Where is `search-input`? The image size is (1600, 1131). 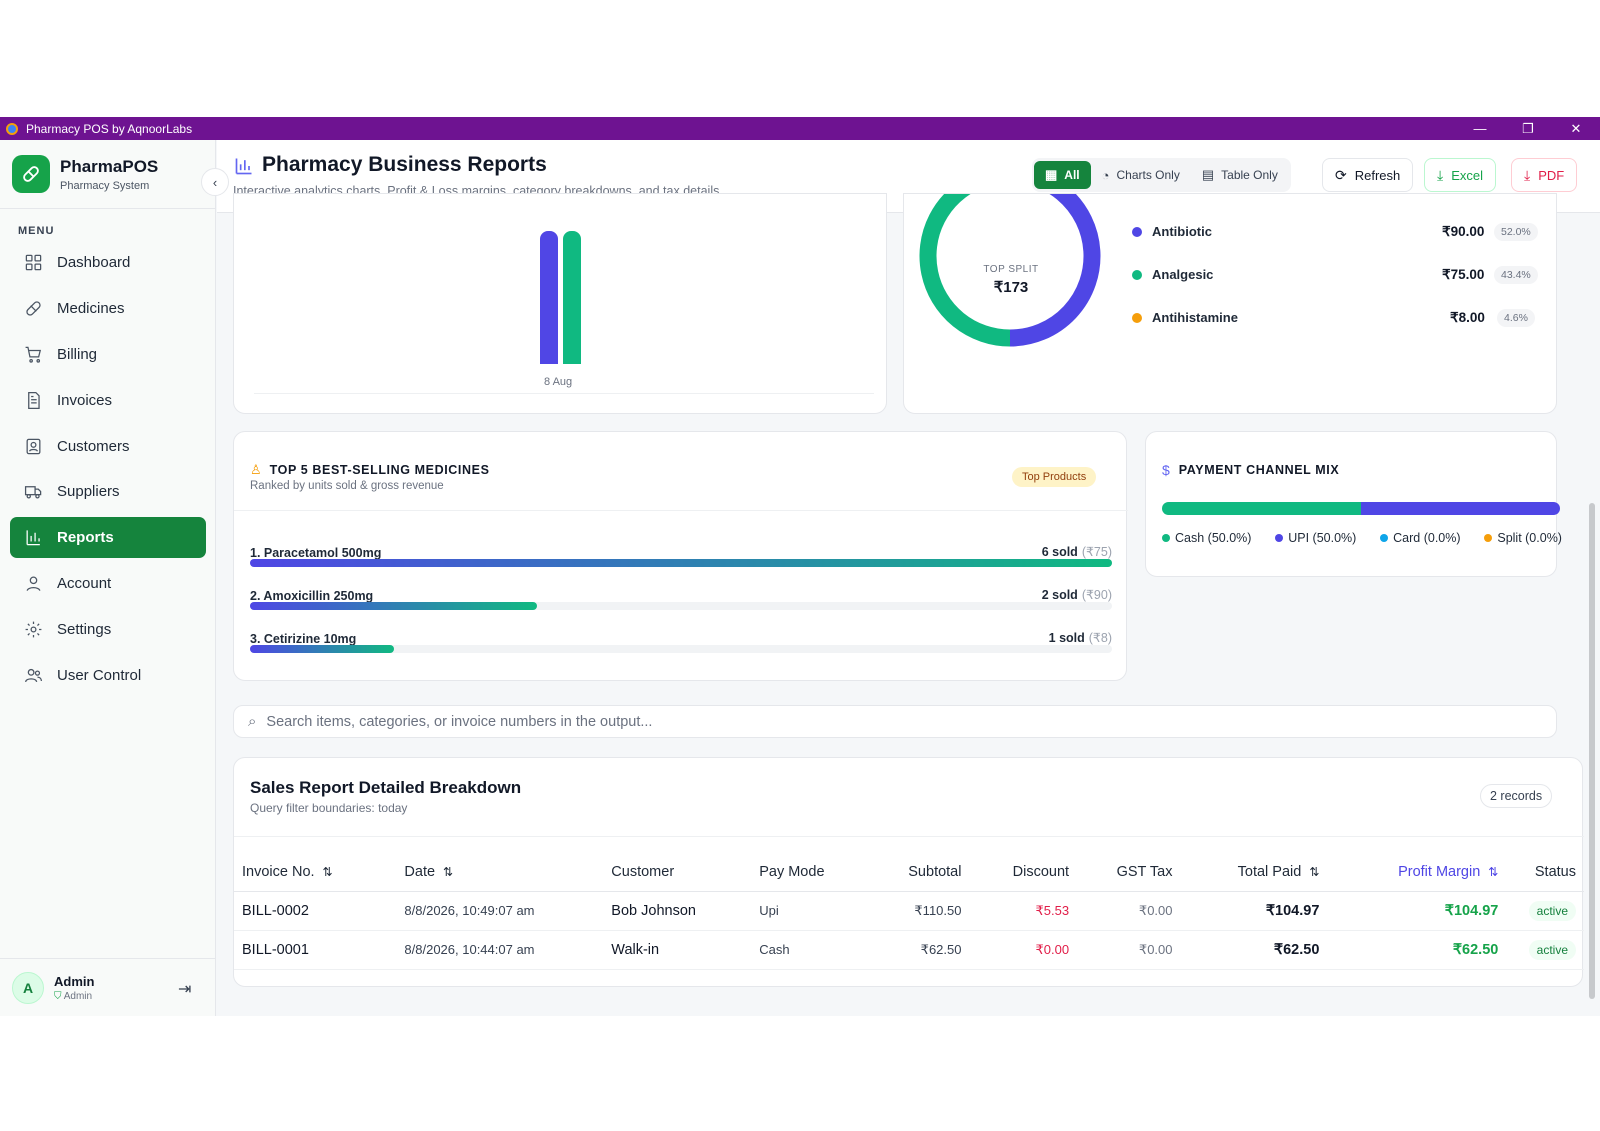 search-input is located at coordinates (866, 721).